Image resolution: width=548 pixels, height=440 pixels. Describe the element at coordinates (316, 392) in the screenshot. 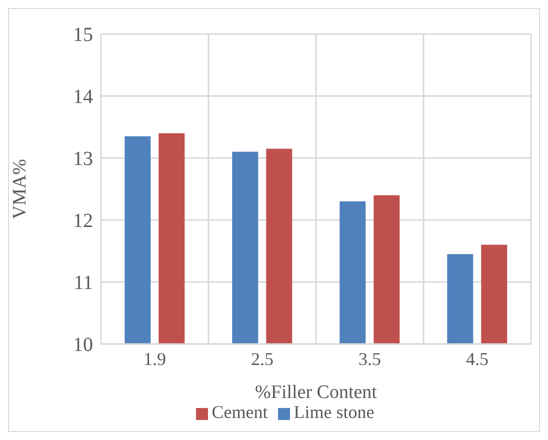

I see `x-axis-title: %Filler Content` at that location.